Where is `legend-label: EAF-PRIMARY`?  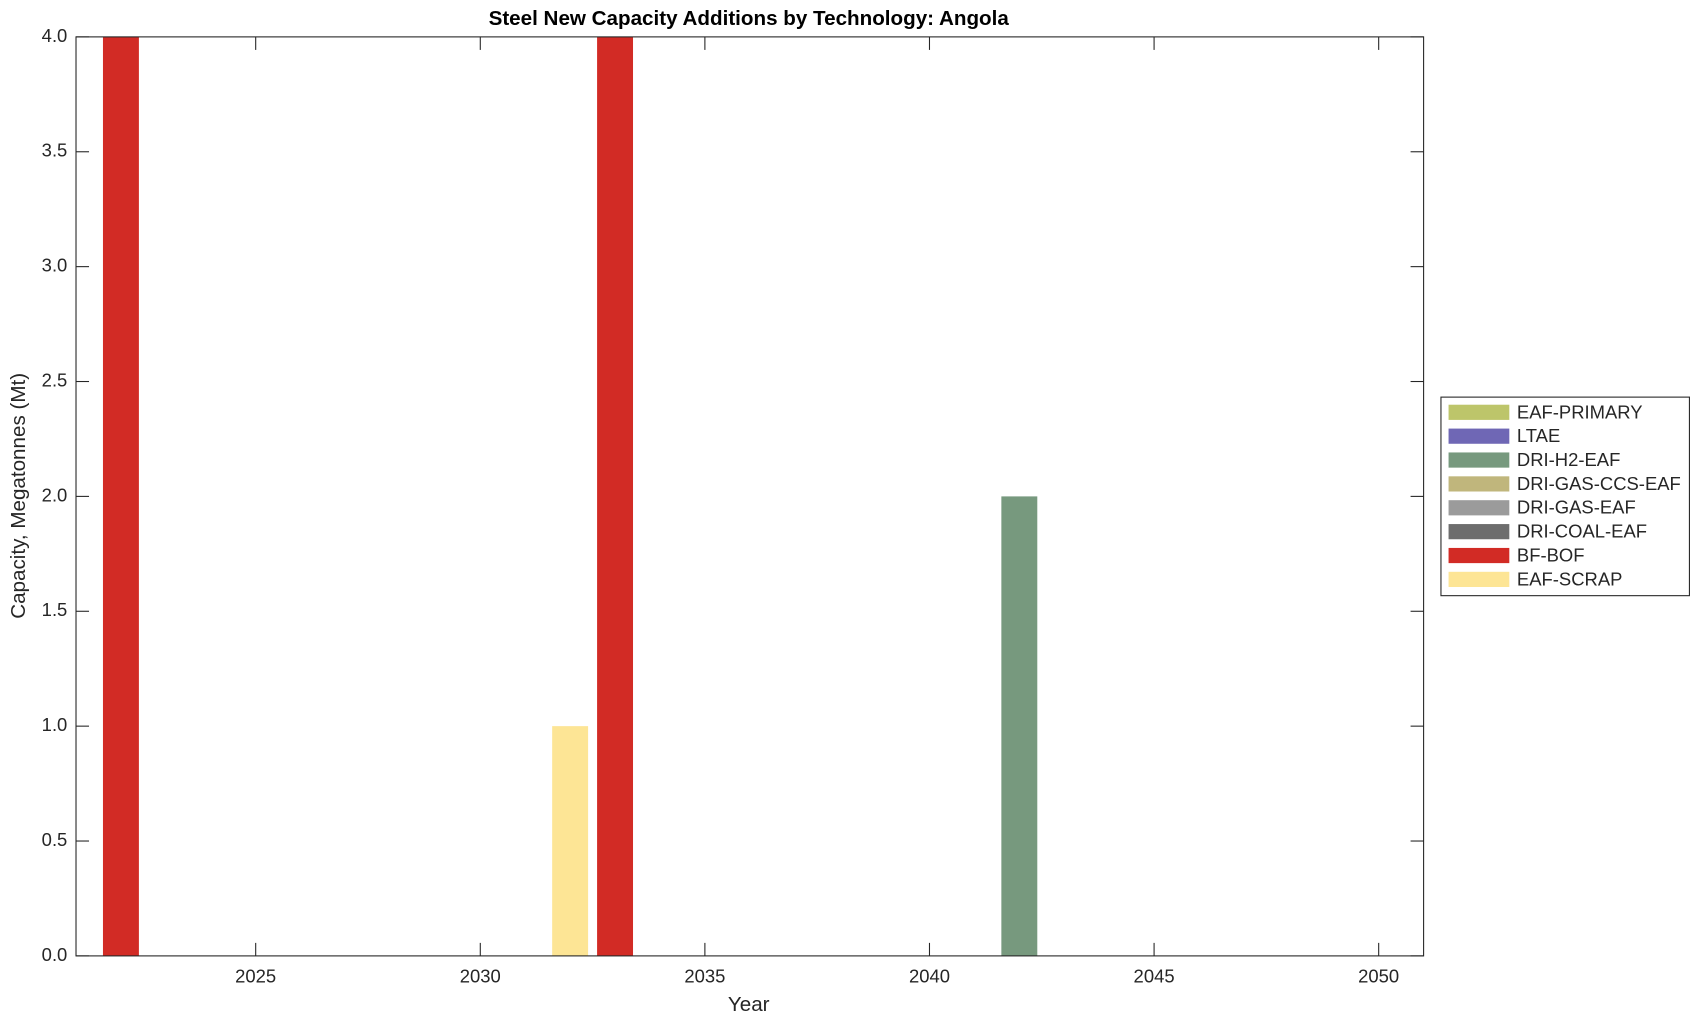 legend-label: EAF-PRIMARY is located at coordinates (1580, 411).